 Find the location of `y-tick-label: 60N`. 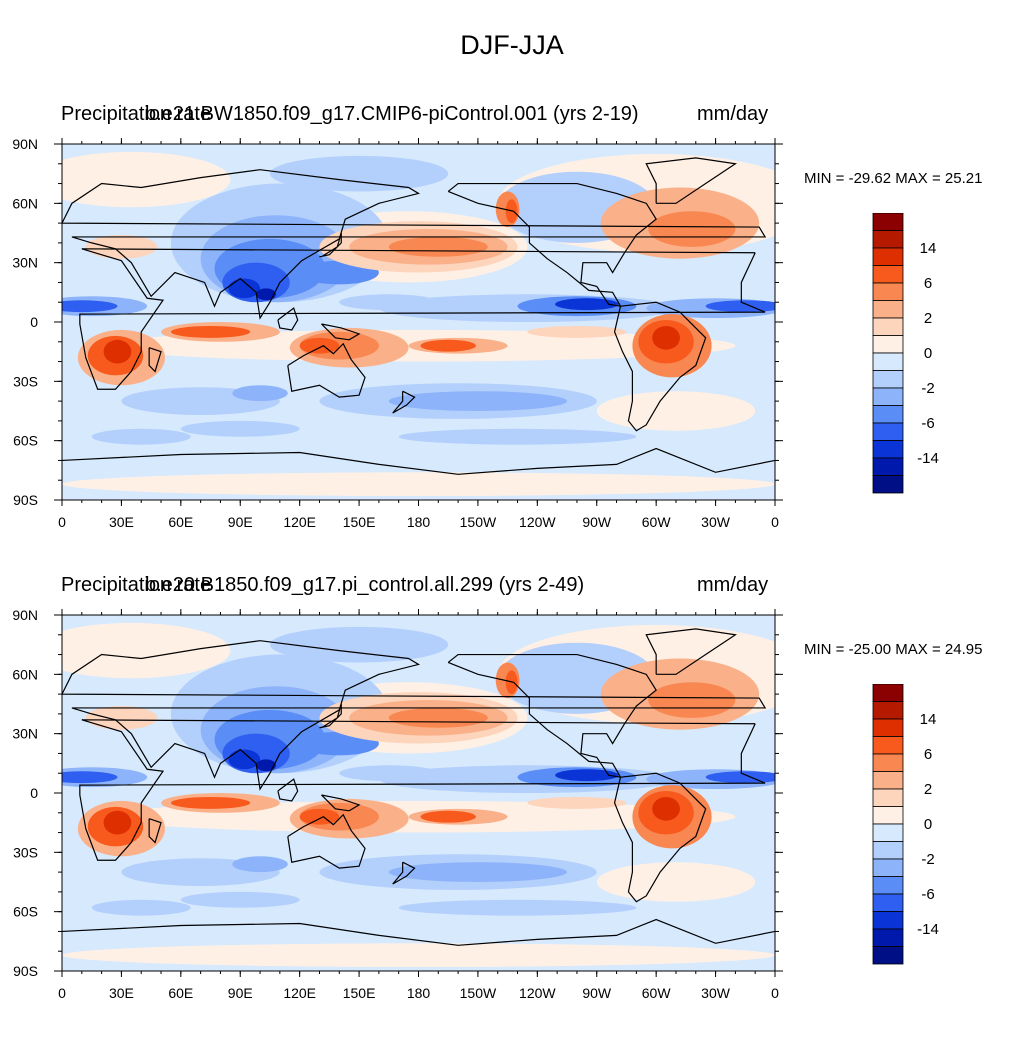

y-tick-label: 60N is located at coordinates (25, 203).